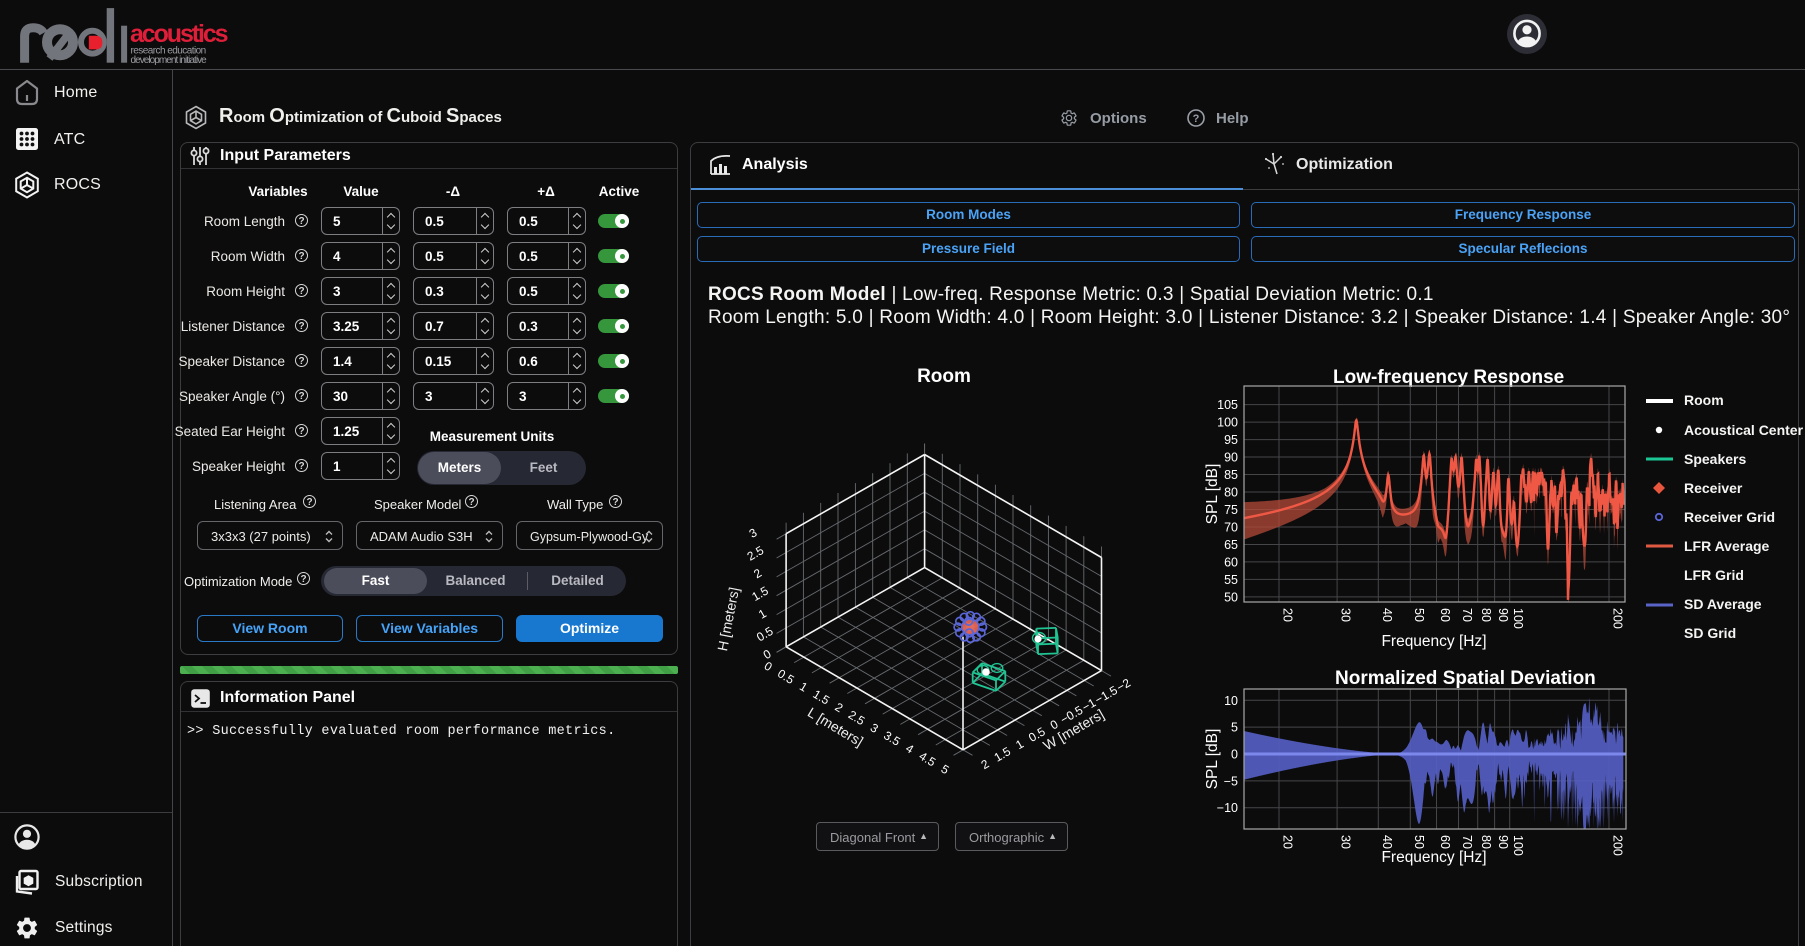 Image resolution: width=1805 pixels, height=946 pixels. Describe the element at coordinates (169, 60) in the screenshot. I see `svg-text: development initiative` at that location.